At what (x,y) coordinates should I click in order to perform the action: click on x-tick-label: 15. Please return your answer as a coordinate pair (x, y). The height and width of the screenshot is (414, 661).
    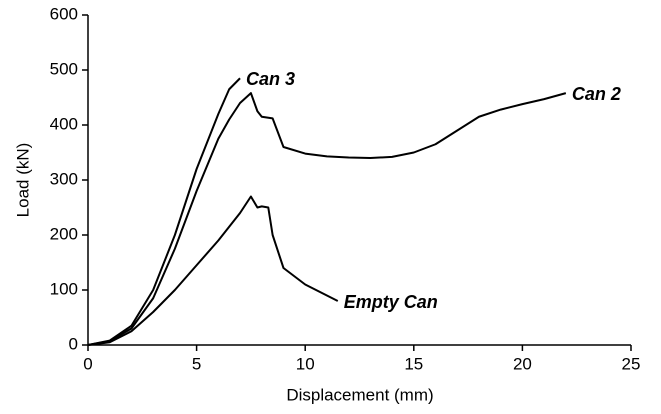
    Looking at the image, I should click on (413, 363).